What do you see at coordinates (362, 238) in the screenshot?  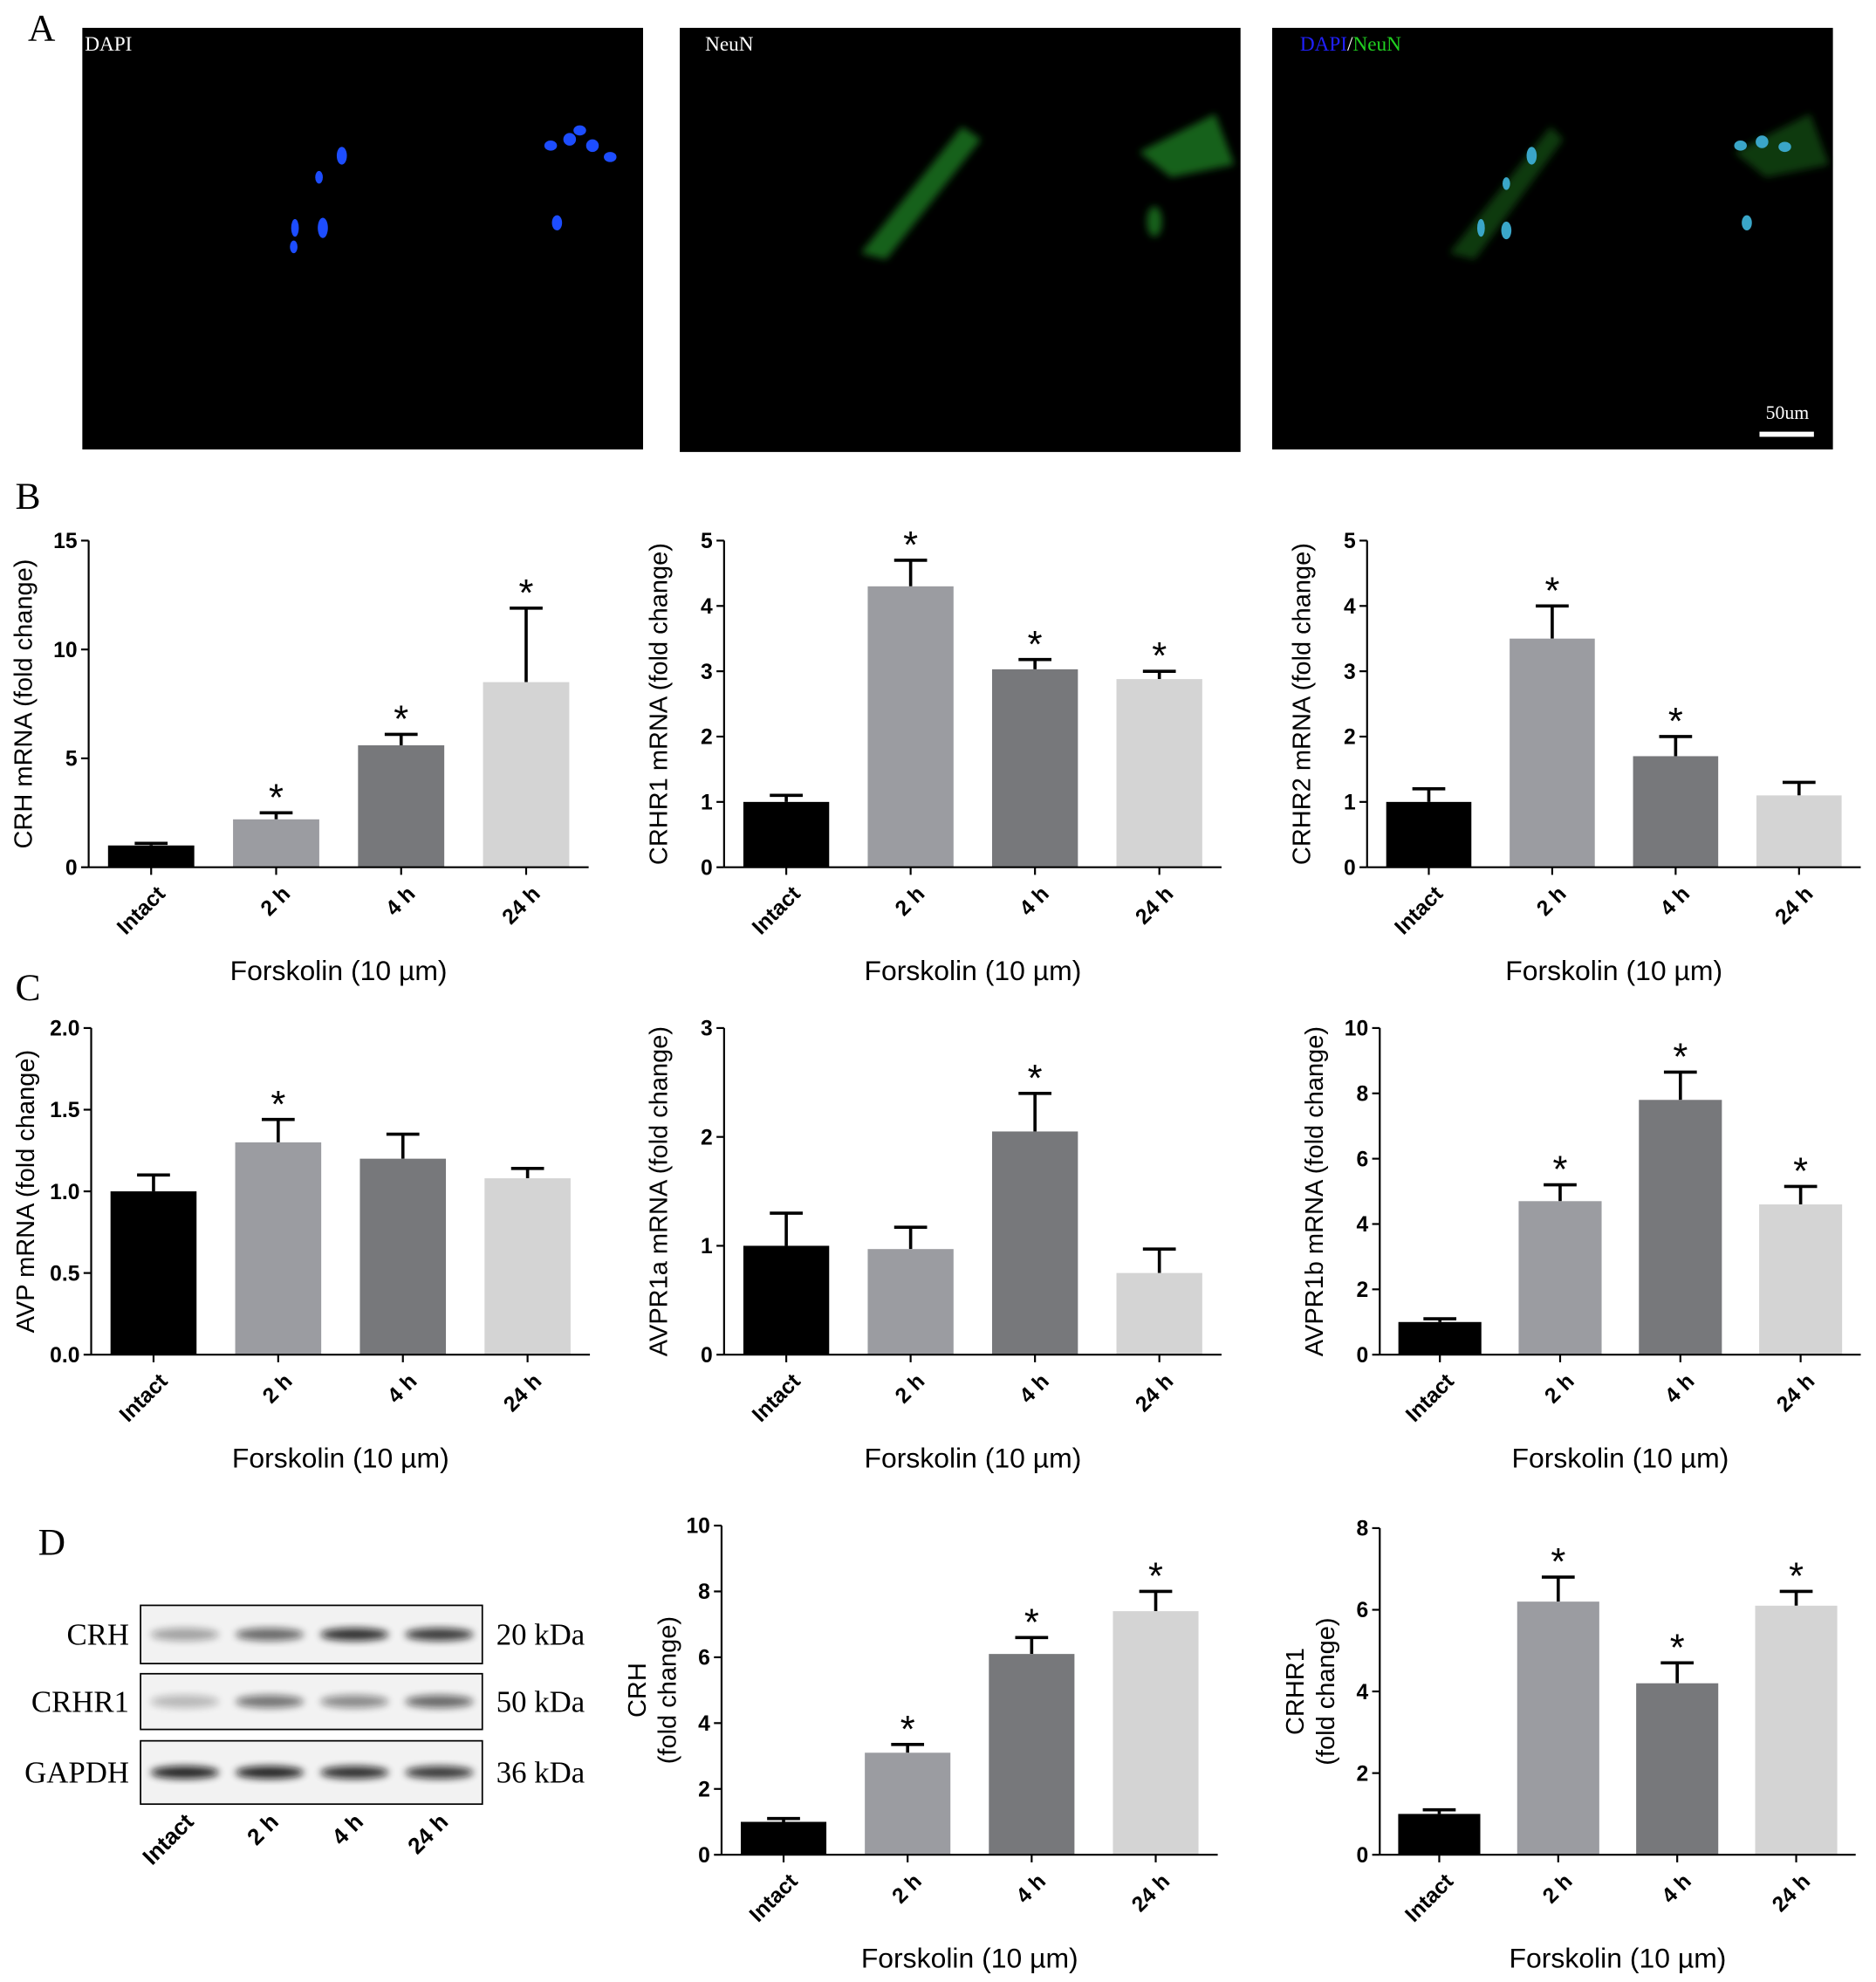 I see `dapi-image` at bounding box center [362, 238].